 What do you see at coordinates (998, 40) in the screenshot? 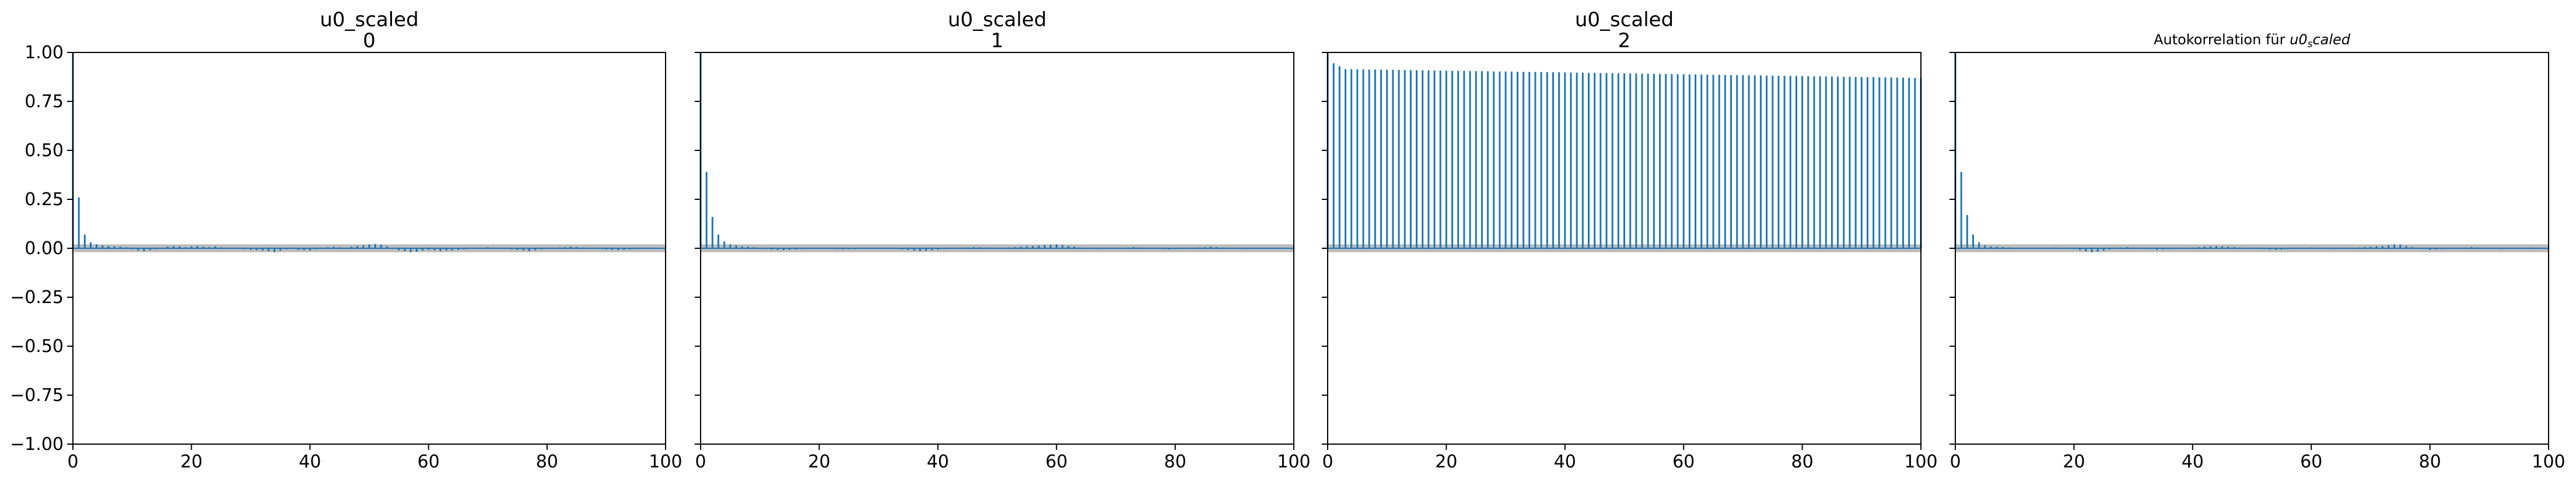
I see `panel-subtitle: 1` at bounding box center [998, 40].